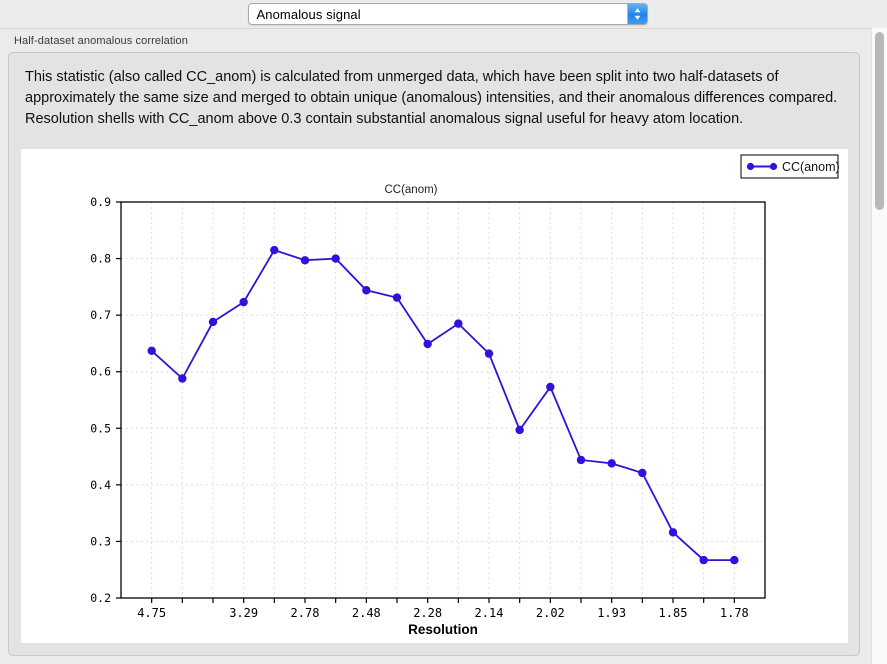 The width and height of the screenshot is (887, 664). I want to click on x-tick-label: 2.78, so click(305, 613).